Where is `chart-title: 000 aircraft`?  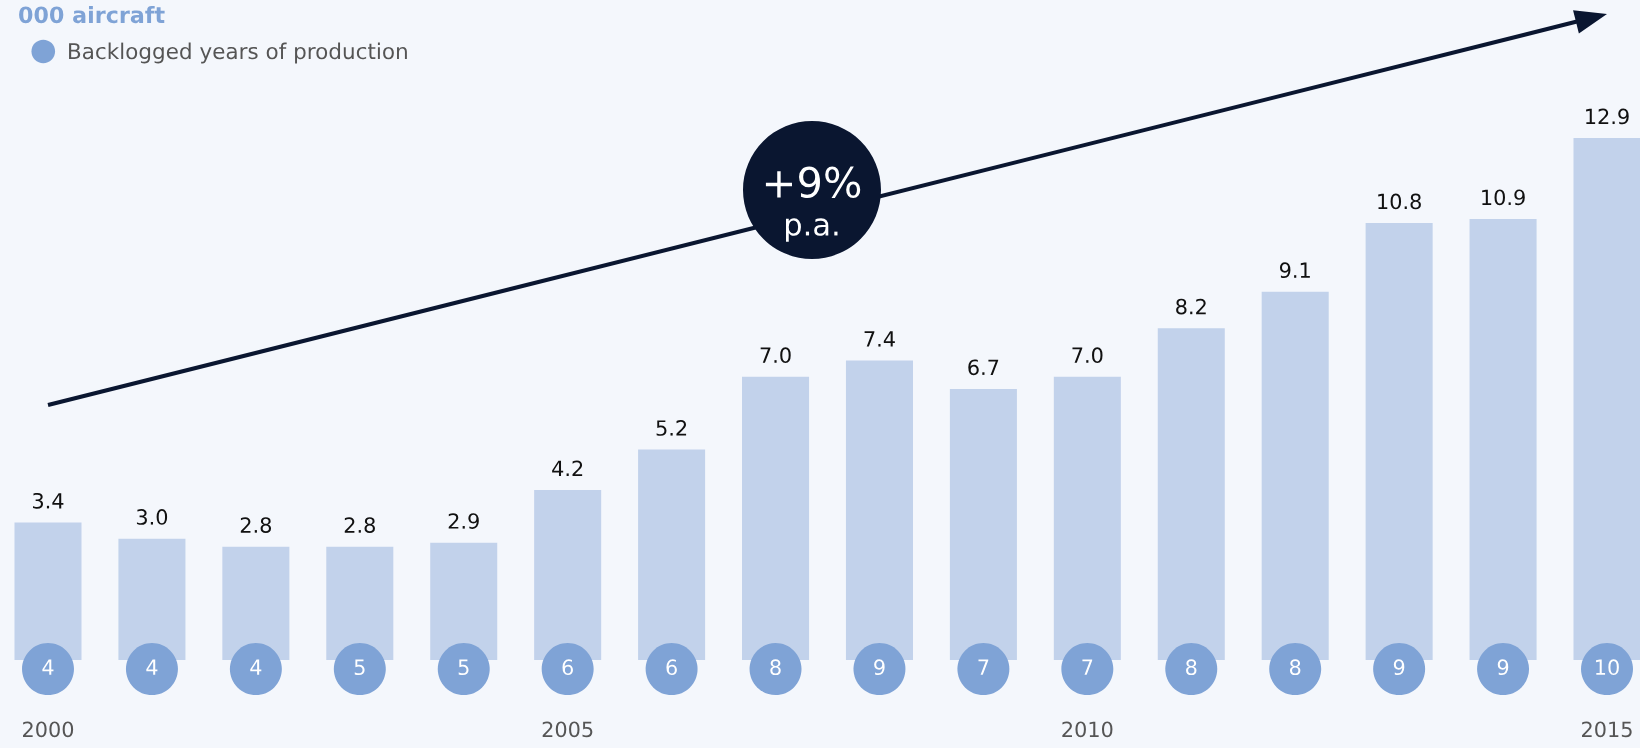
chart-title: 000 aircraft is located at coordinates (92, 15).